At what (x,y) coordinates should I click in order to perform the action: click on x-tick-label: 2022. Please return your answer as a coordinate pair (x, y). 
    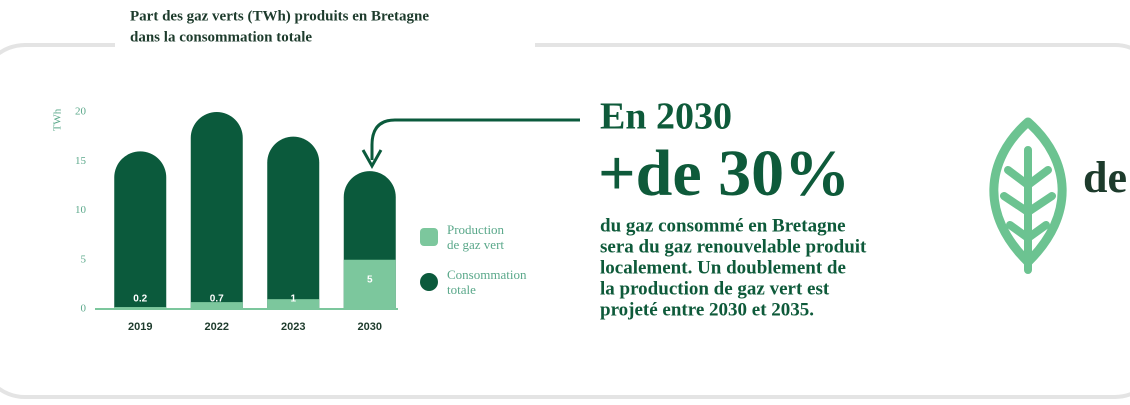
    Looking at the image, I should click on (217, 327).